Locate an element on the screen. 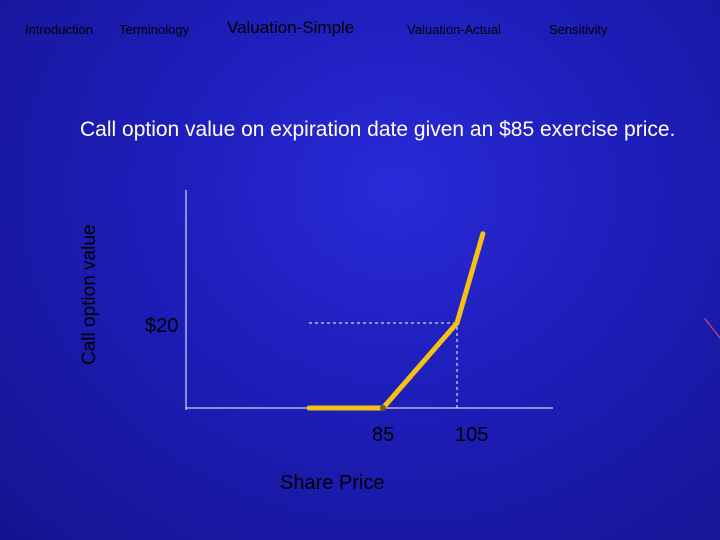 The image size is (720, 540). x-axis-label: Share Price is located at coordinates (332, 483).